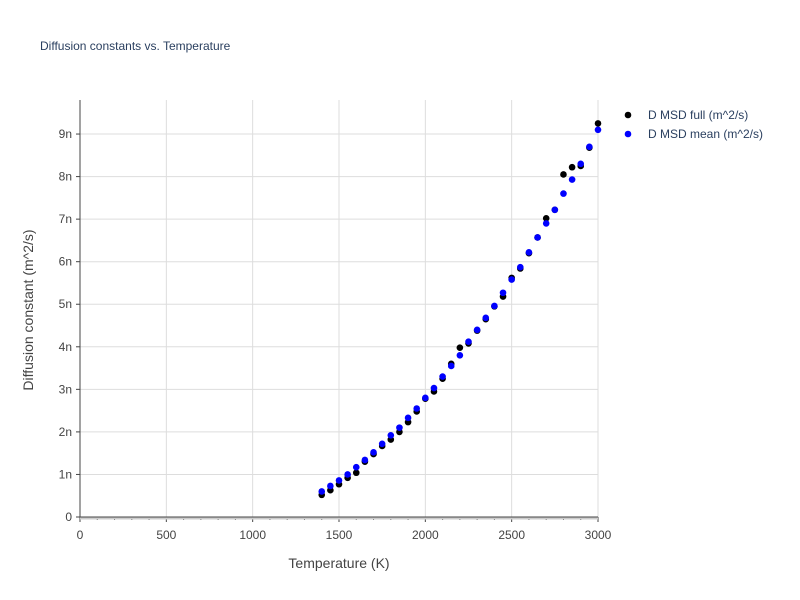 This screenshot has width=800, height=600. I want to click on y-tick-label: 3n, so click(65, 389).